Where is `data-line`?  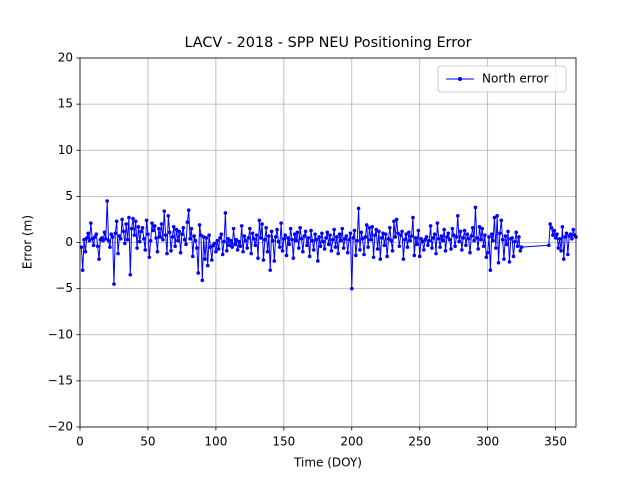 data-line is located at coordinates (328, 244).